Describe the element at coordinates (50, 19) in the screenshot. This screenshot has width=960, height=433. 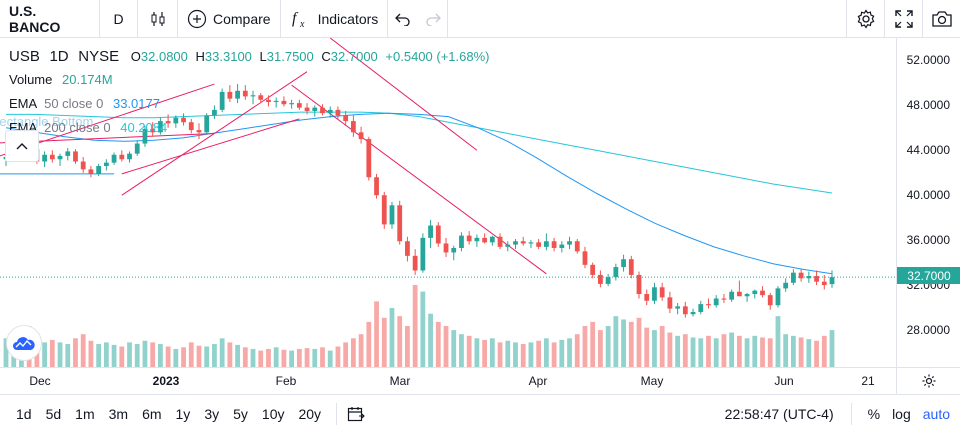
I see `symbol-search-button: U.S. BANCO` at that location.